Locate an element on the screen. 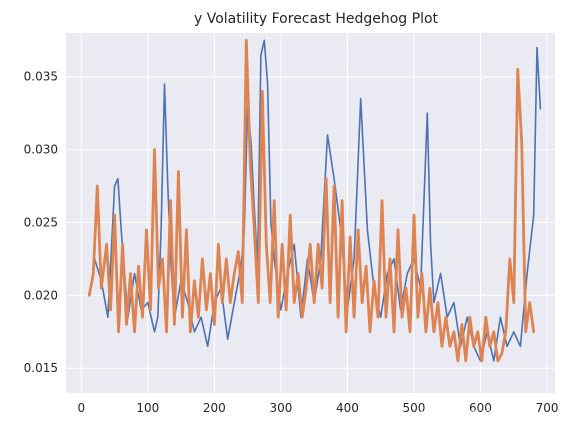 This screenshot has width=567, height=437. x-tick-label: 600 is located at coordinates (480, 408).